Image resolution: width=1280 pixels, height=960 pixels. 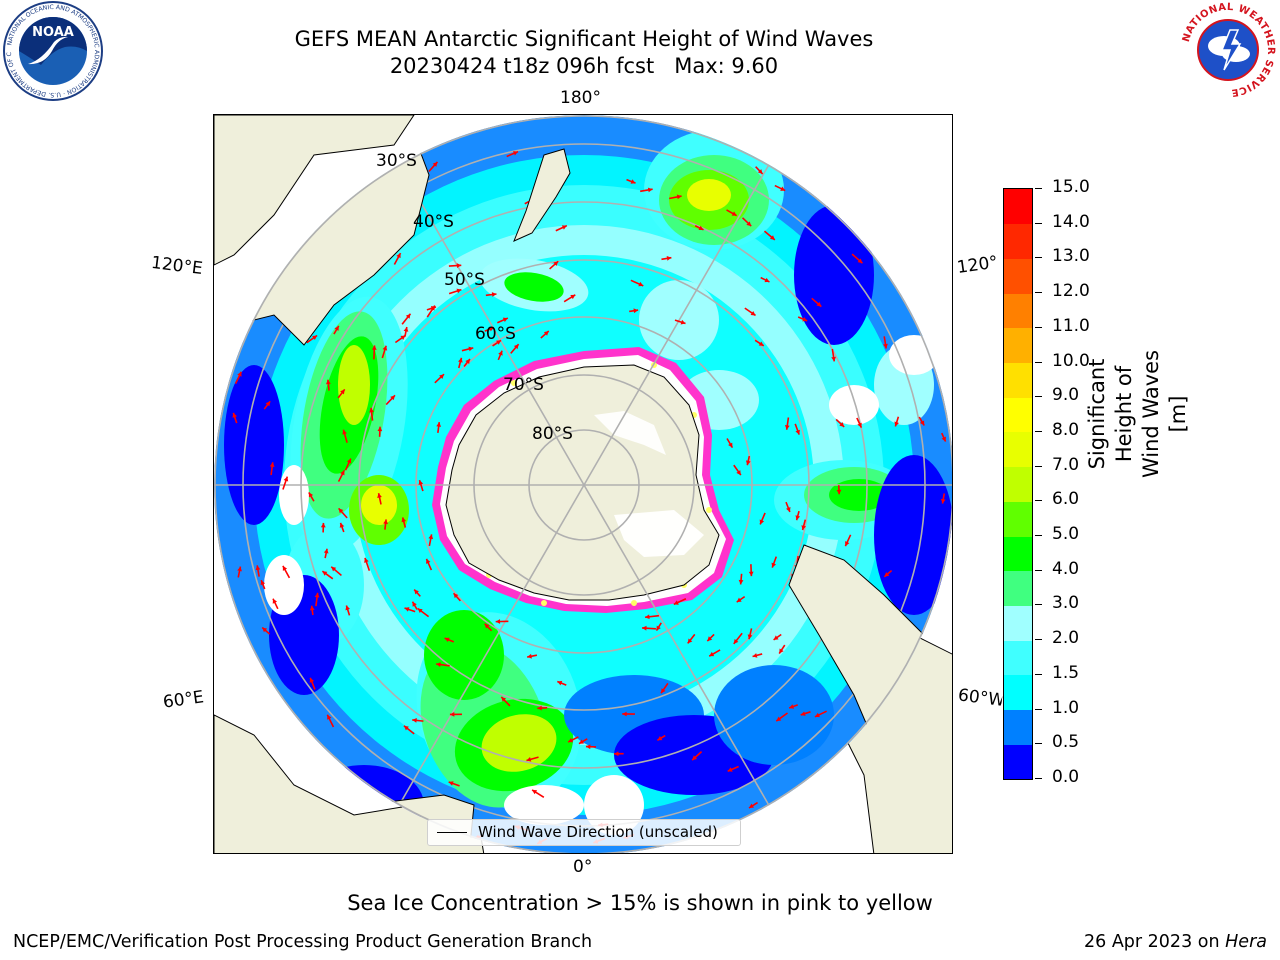 I want to click on lat-label-70s: 70°S, so click(x=523, y=385).